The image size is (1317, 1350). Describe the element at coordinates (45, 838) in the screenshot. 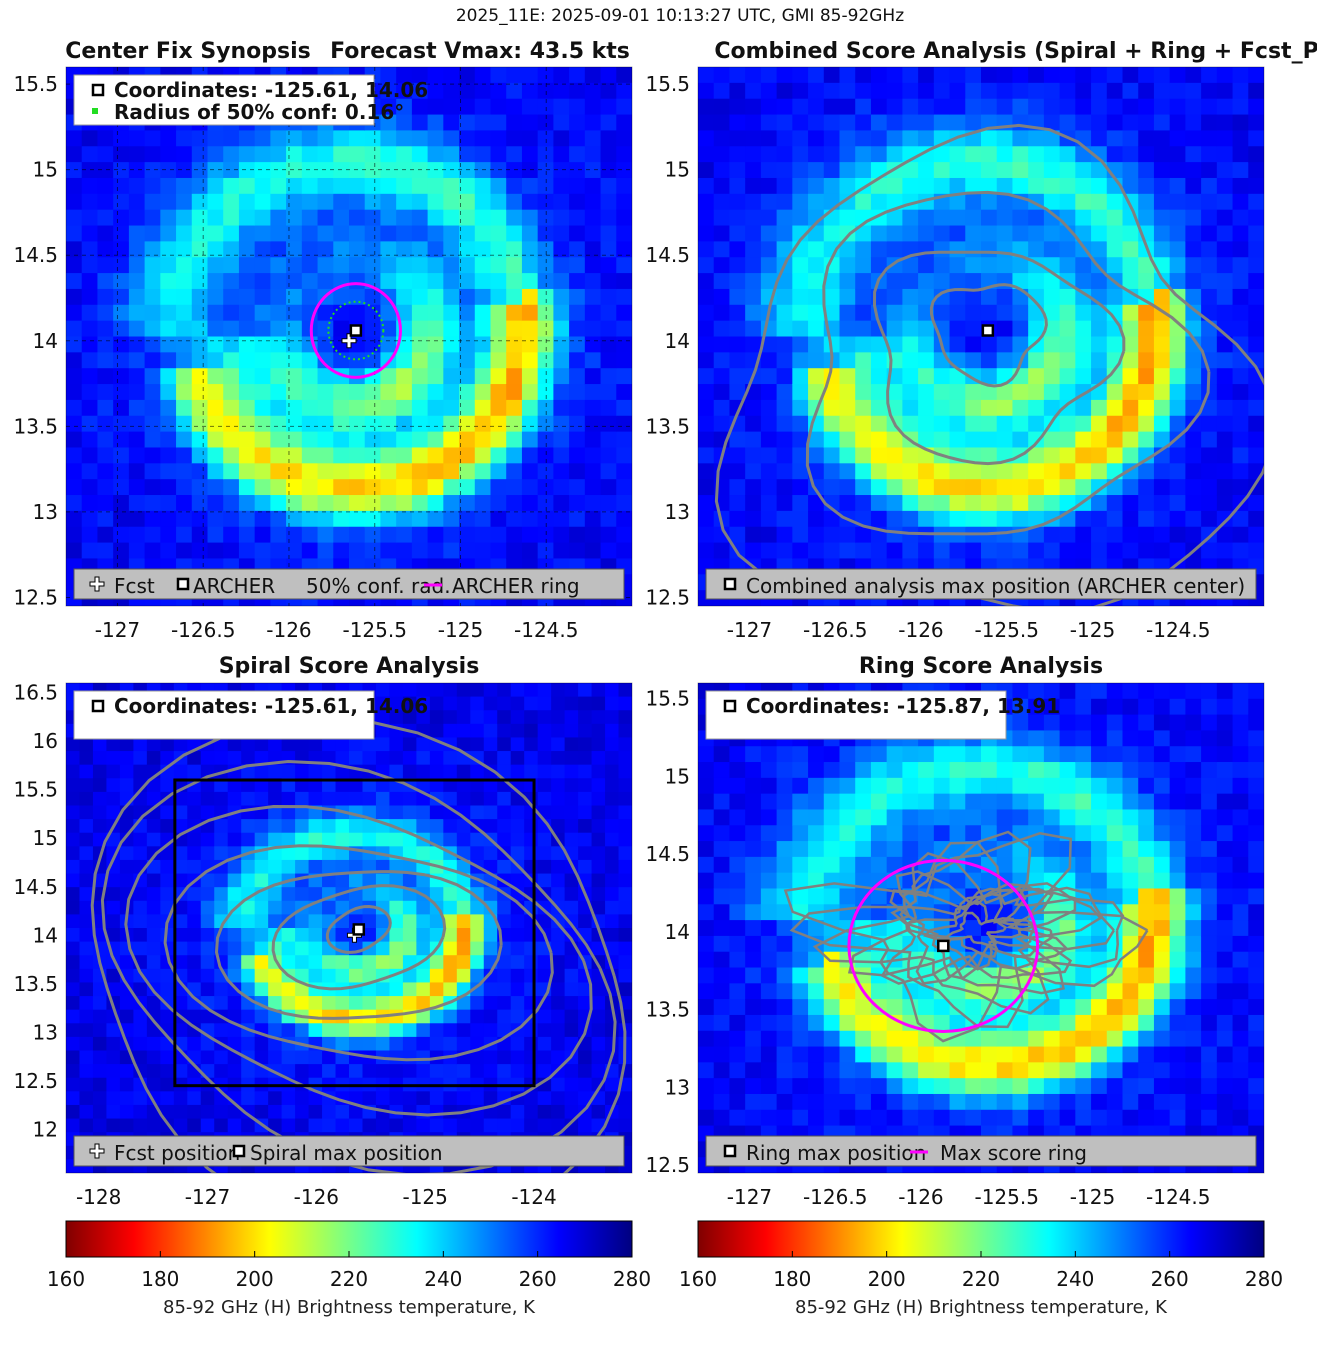

I see `y-tick-label: 15` at that location.